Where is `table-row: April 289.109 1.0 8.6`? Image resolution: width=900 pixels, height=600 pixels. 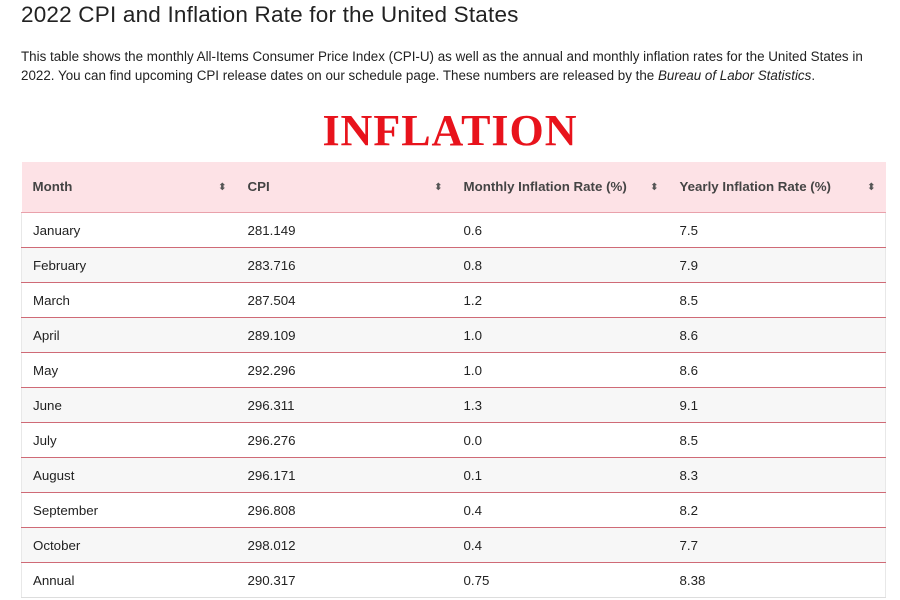 table-row: April 289.109 1.0 8.6 is located at coordinates (453, 335).